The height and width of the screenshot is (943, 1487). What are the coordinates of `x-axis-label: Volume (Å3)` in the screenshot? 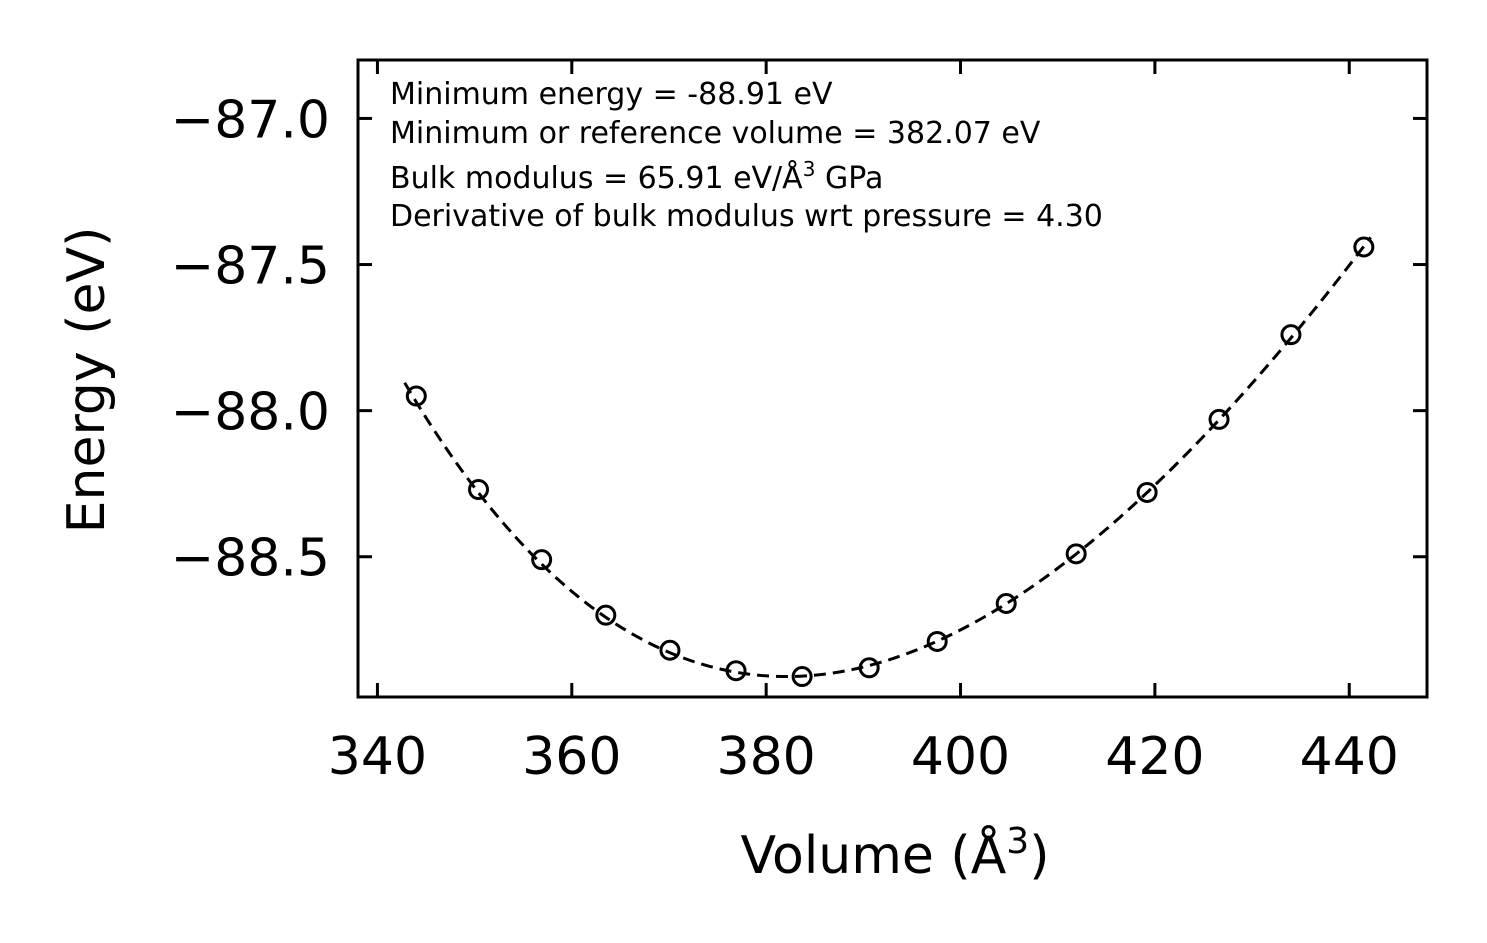 It's located at (895, 853).